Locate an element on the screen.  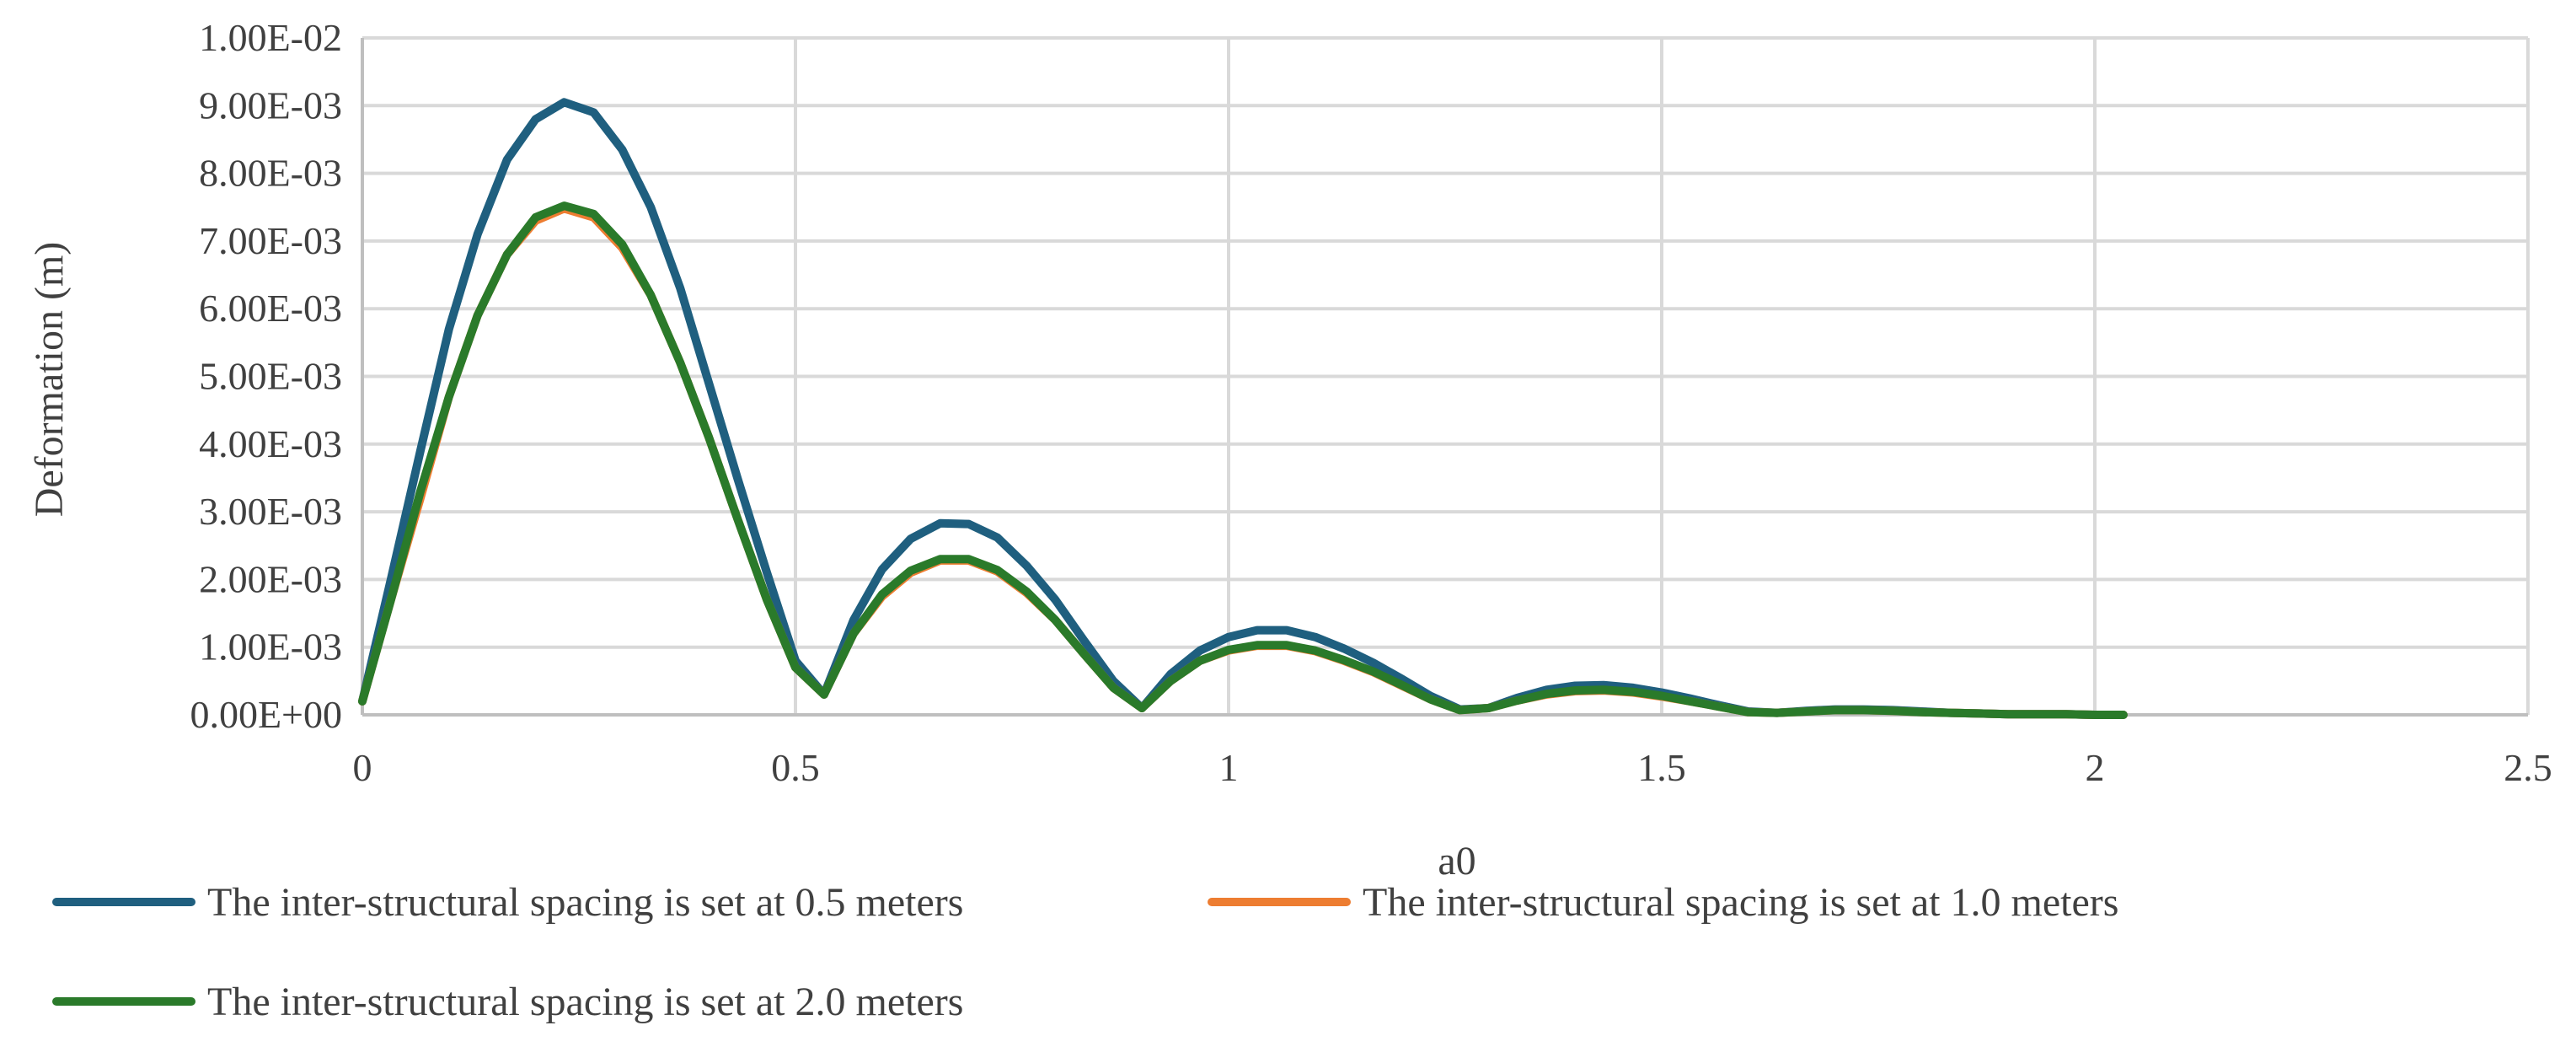
x-tick-label: 0.5 is located at coordinates (796, 767).